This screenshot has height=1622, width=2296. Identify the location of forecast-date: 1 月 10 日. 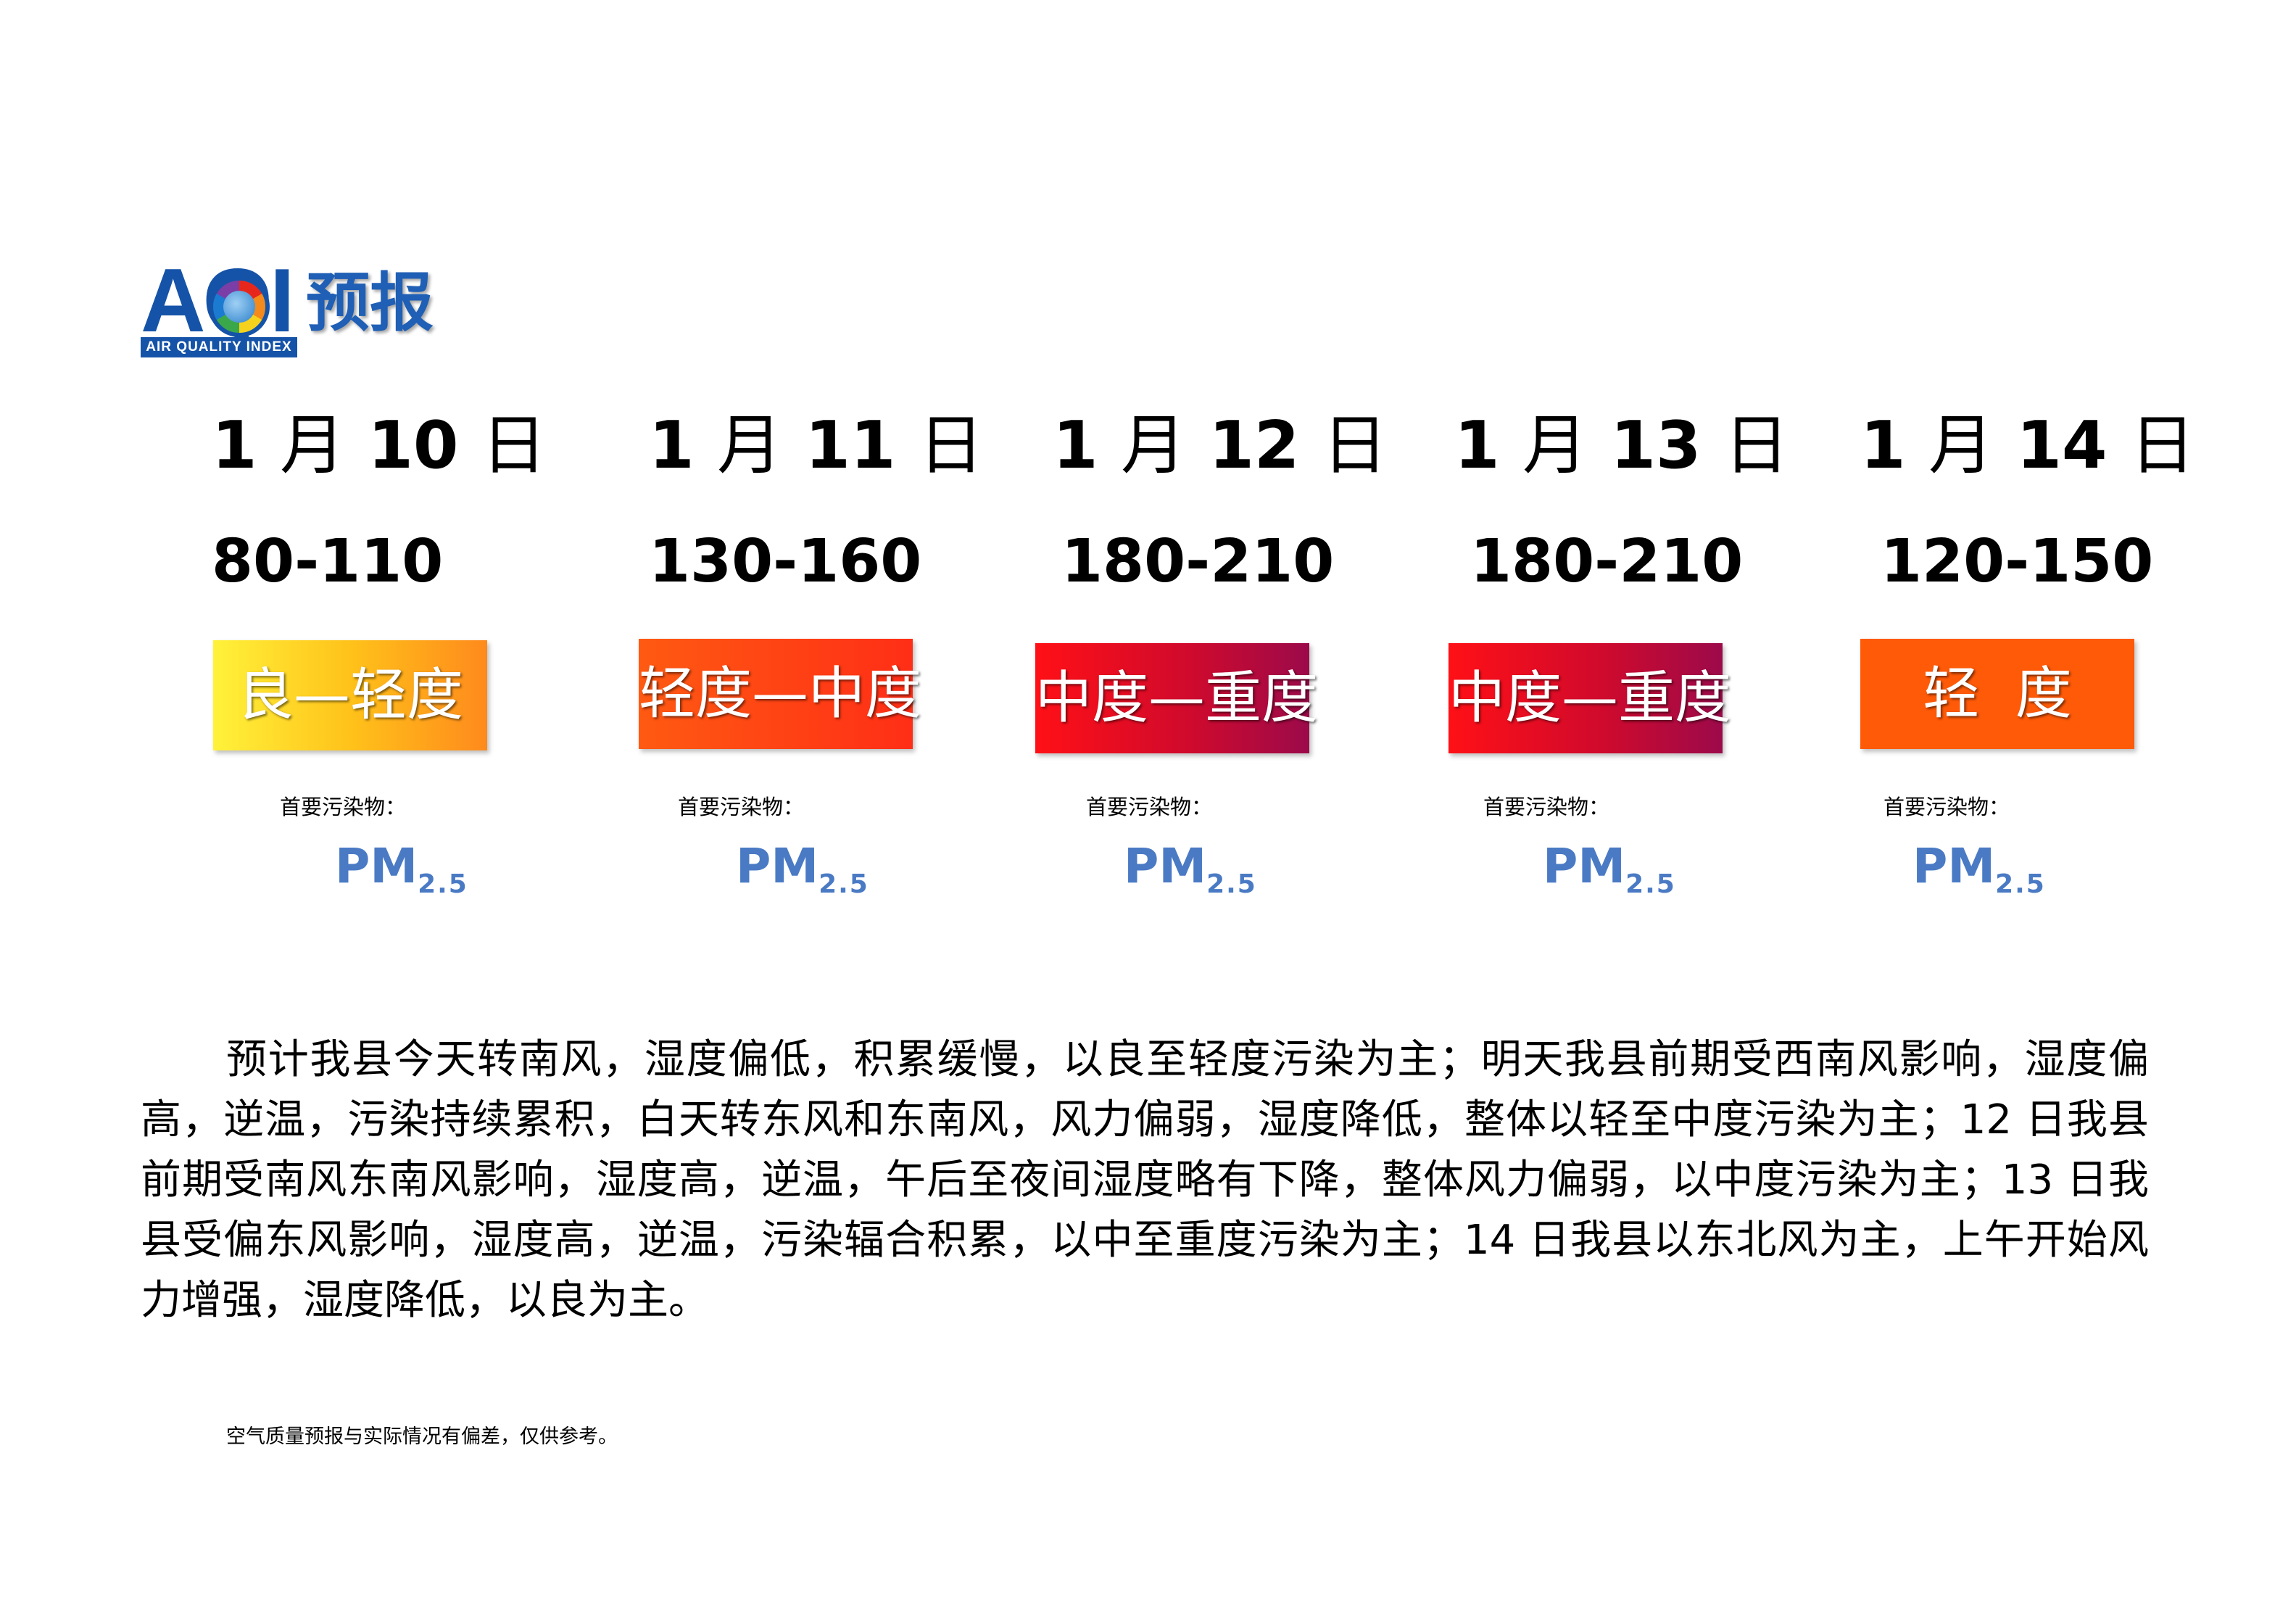
(379, 445).